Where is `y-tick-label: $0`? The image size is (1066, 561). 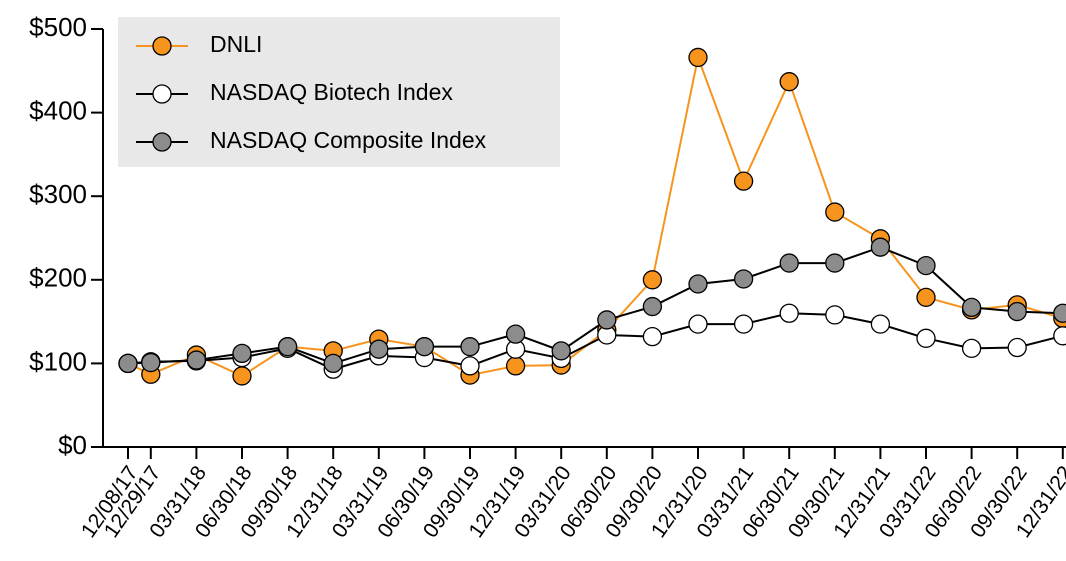 y-tick-label: $0 is located at coordinates (72, 445).